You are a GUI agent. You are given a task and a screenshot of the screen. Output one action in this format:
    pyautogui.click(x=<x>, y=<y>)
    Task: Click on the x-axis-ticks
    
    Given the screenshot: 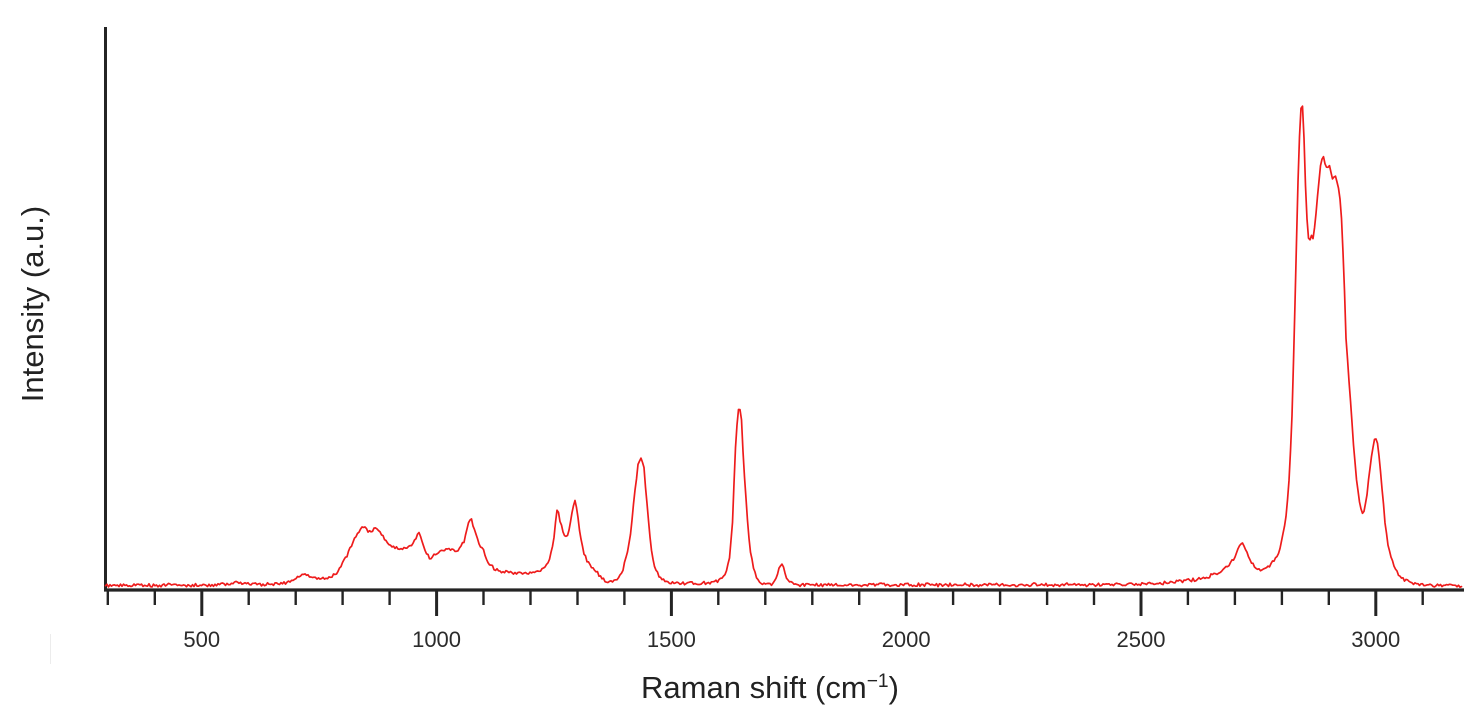 What is the action you would take?
    pyautogui.click(x=765, y=602)
    